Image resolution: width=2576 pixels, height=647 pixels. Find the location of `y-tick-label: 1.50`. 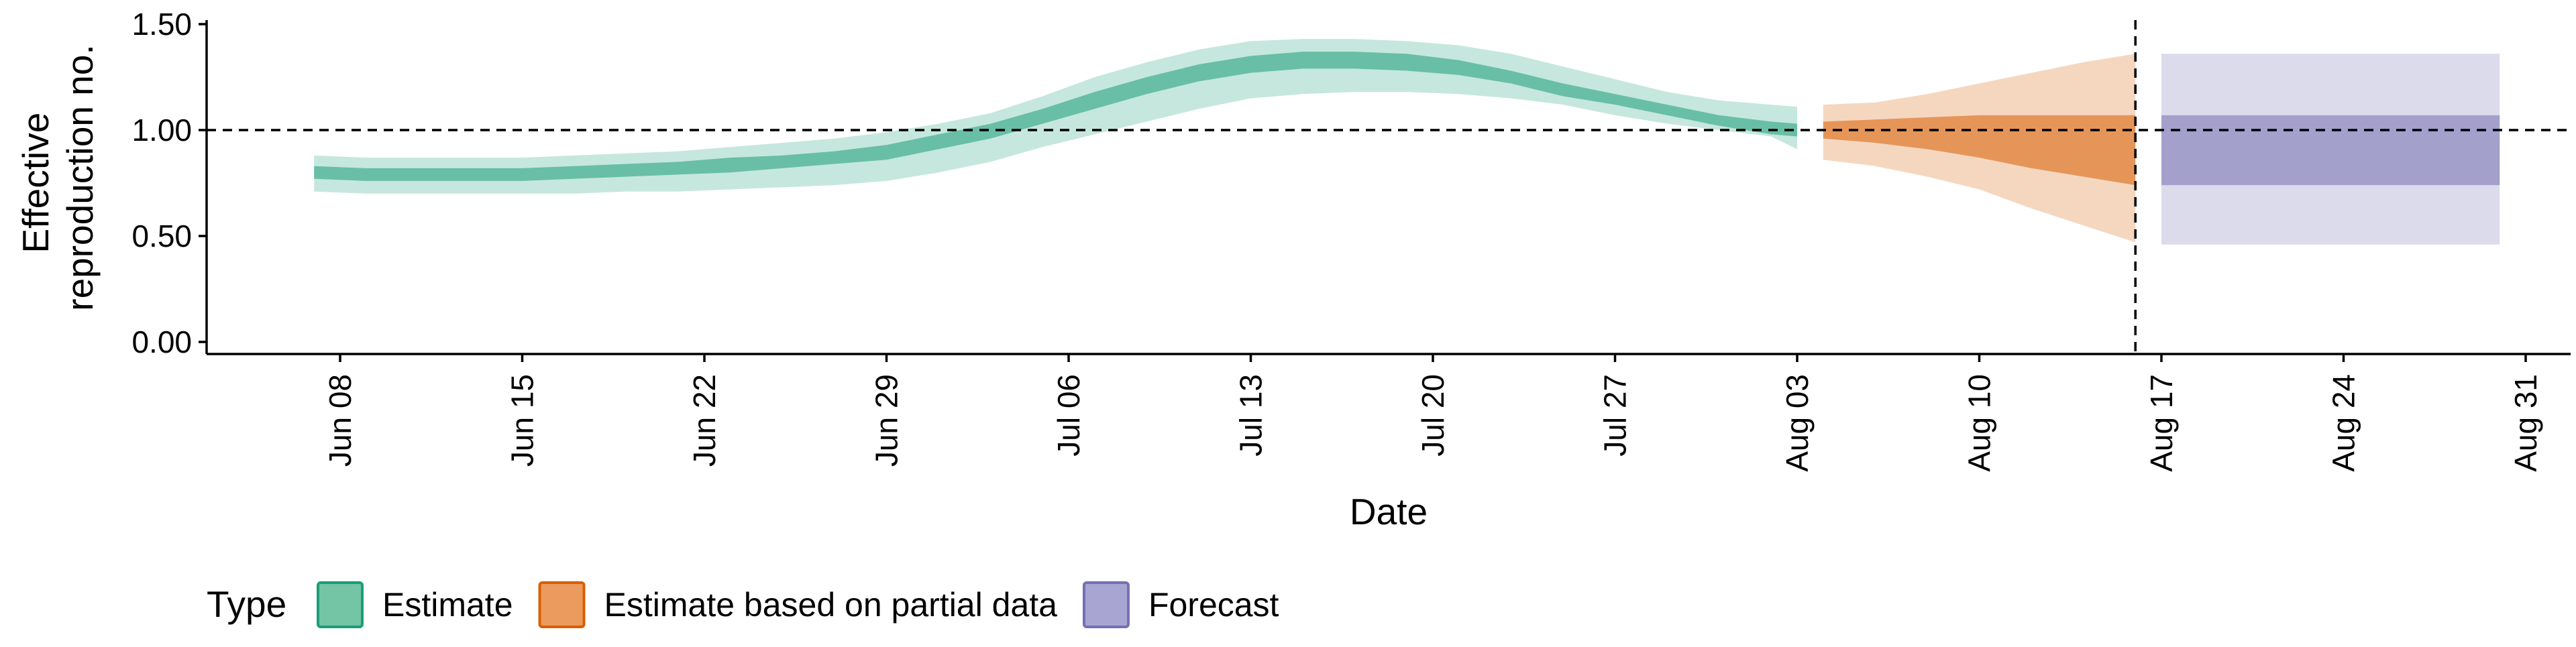

y-tick-label: 1.50 is located at coordinates (161, 24).